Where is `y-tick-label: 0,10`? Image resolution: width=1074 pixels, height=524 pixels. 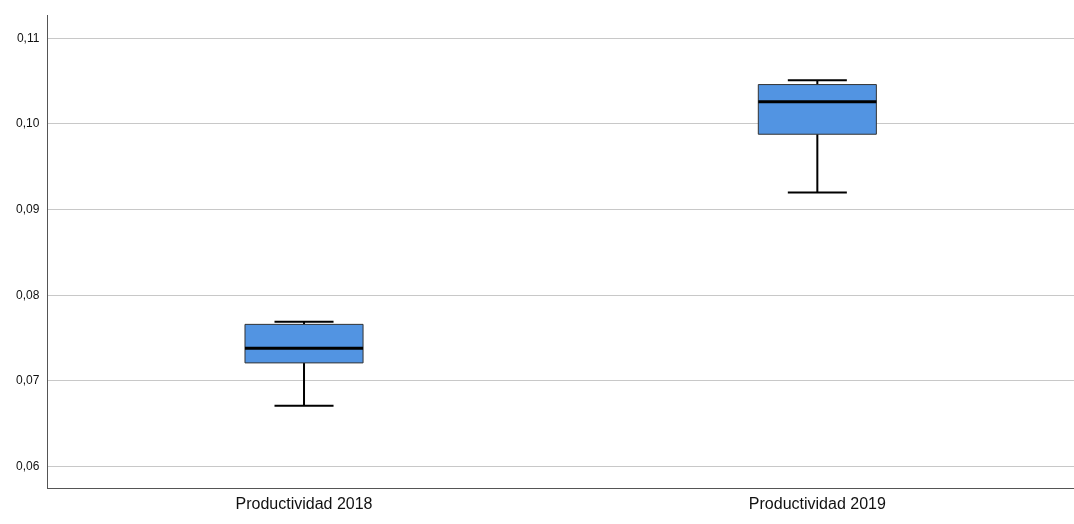
y-tick-label: 0,10 is located at coordinates (28, 123).